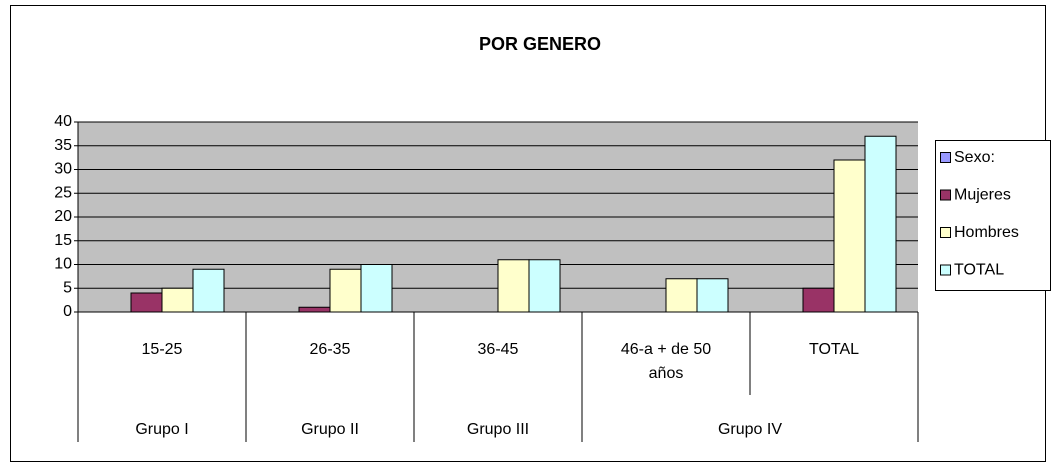  I want to click on group-label: Grupo II, so click(330, 429).